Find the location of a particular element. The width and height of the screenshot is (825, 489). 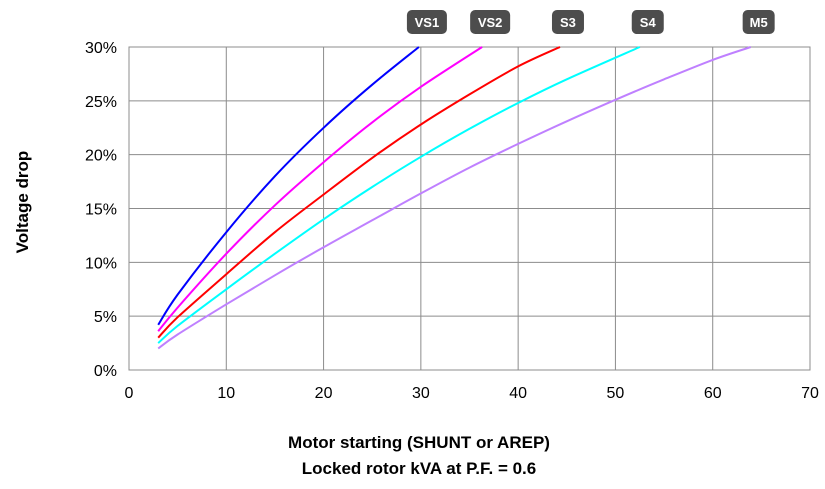

x-tick-label: 40 is located at coordinates (518, 393).